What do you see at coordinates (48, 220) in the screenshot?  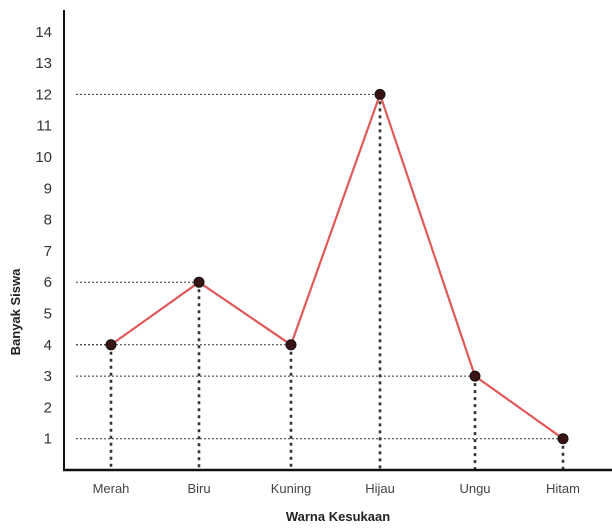 I see `y-tick-label: 8` at bounding box center [48, 220].